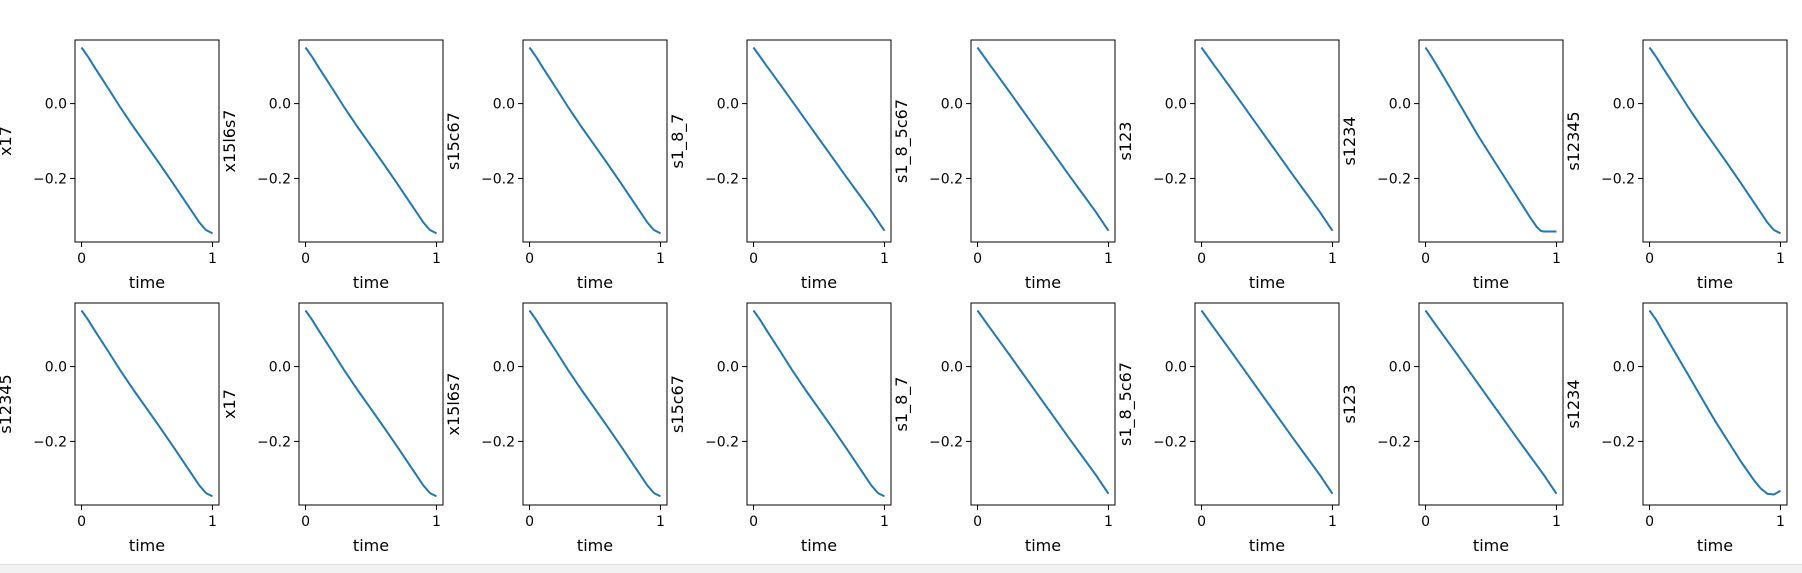 This screenshot has width=1802, height=573. I want to click on subplot-1-5: 0.0 −0.2 0 1 time s1_8_5c67, so click(1004, 165).